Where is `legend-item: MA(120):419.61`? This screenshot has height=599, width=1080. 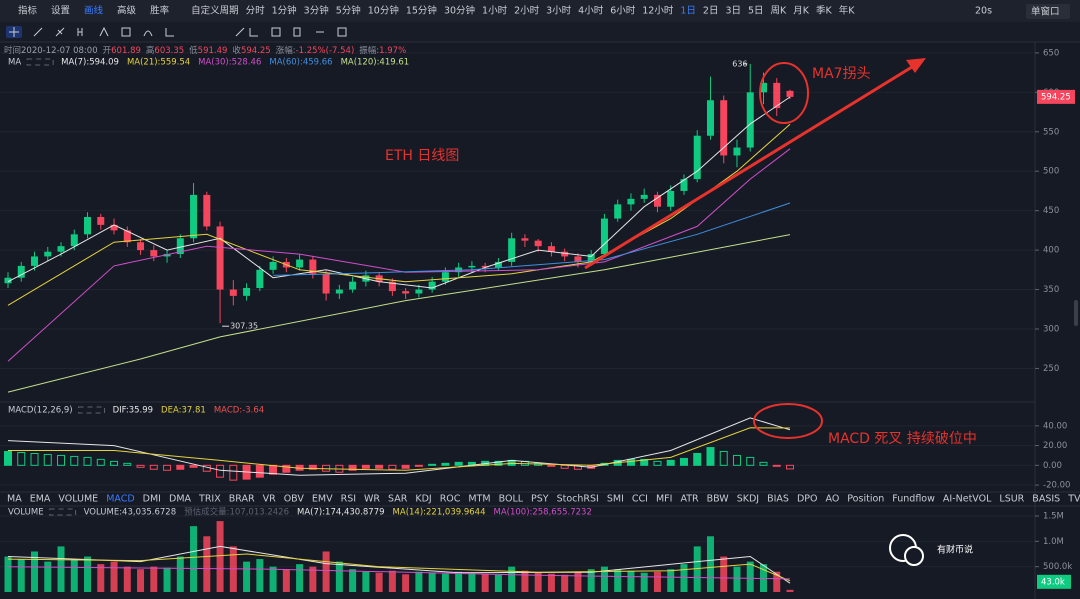
legend-item: MA(120):419.61 is located at coordinates (375, 63).